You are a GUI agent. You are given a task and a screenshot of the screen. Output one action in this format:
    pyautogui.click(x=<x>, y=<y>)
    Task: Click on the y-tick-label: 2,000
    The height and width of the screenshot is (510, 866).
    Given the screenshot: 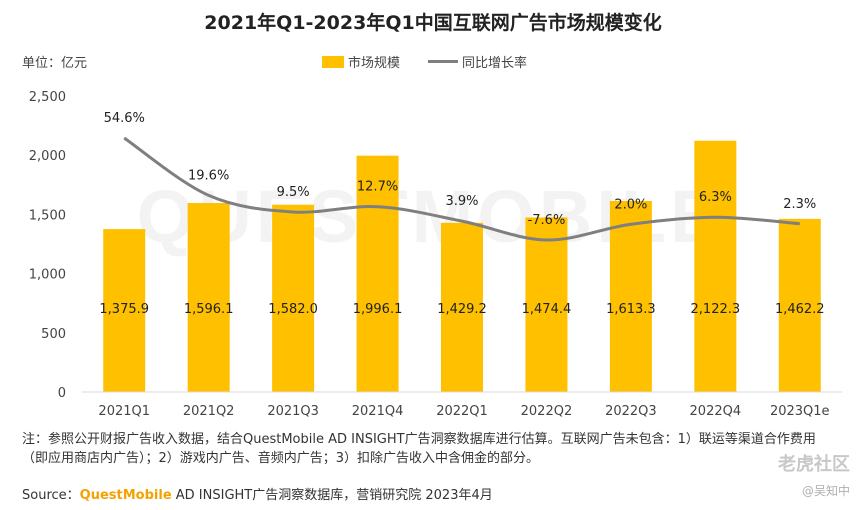 What is the action you would take?
    pyautogui.click(x=47, y=156)
    